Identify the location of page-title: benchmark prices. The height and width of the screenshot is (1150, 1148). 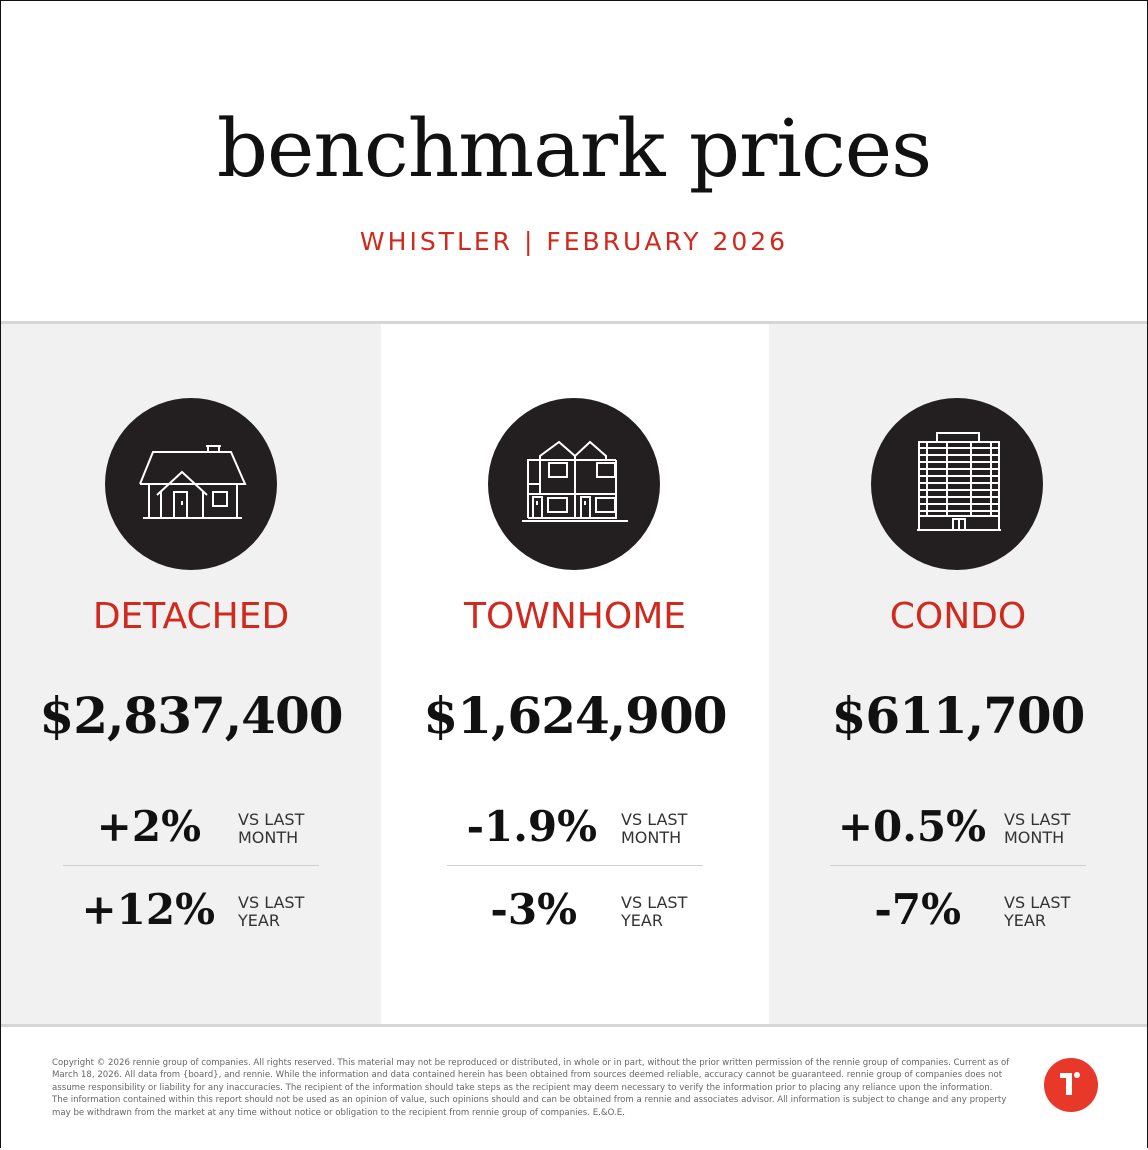
(574, 148).